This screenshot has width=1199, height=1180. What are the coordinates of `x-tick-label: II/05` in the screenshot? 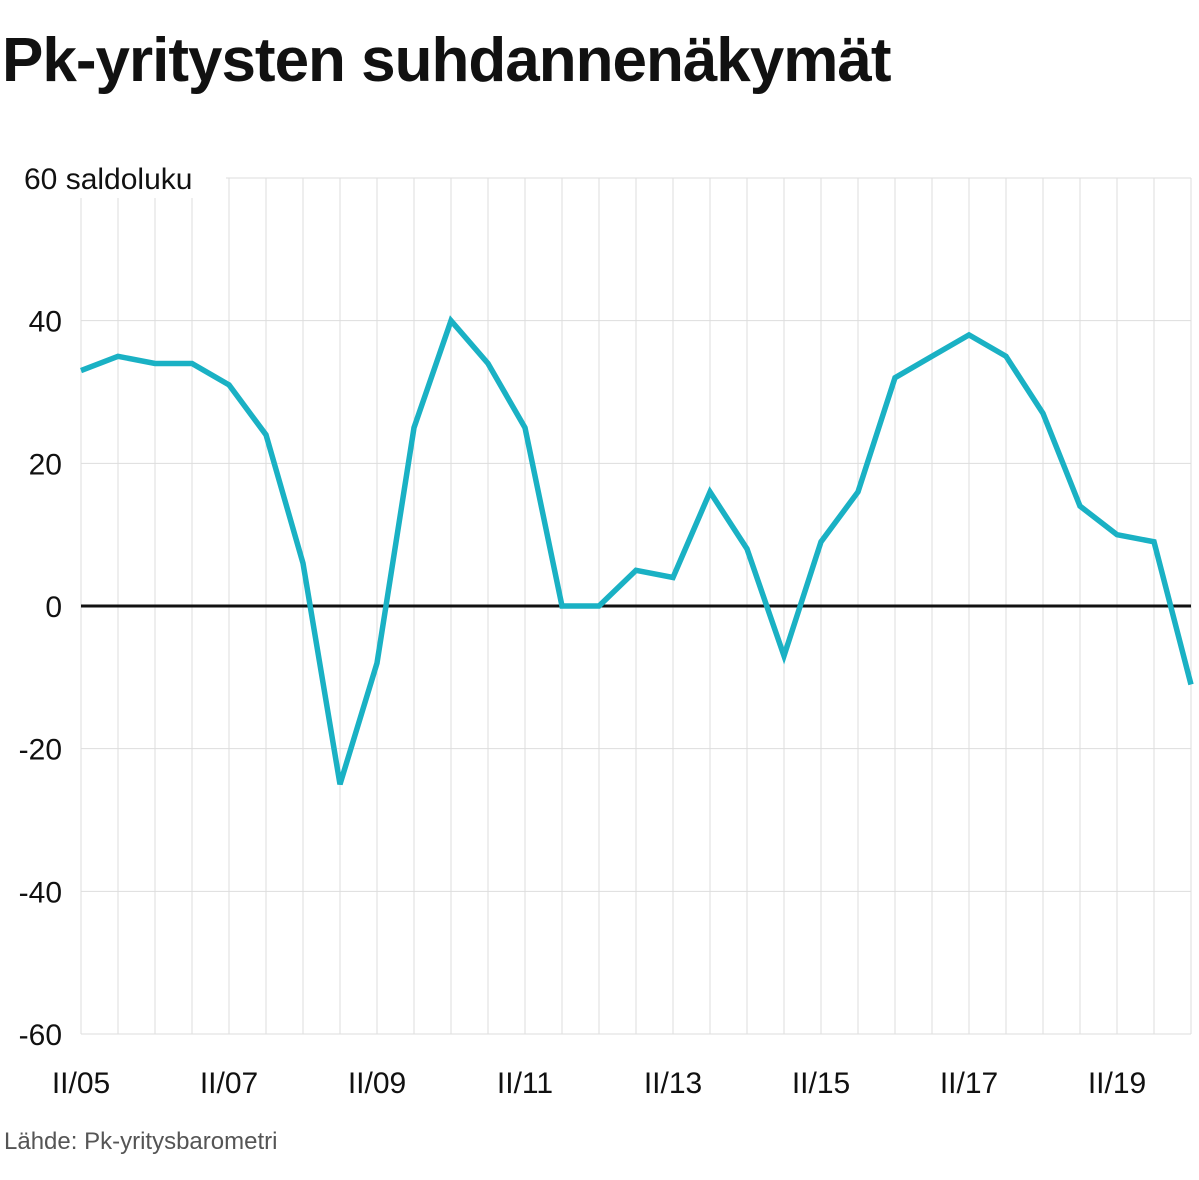 It's located at (81, 1083).